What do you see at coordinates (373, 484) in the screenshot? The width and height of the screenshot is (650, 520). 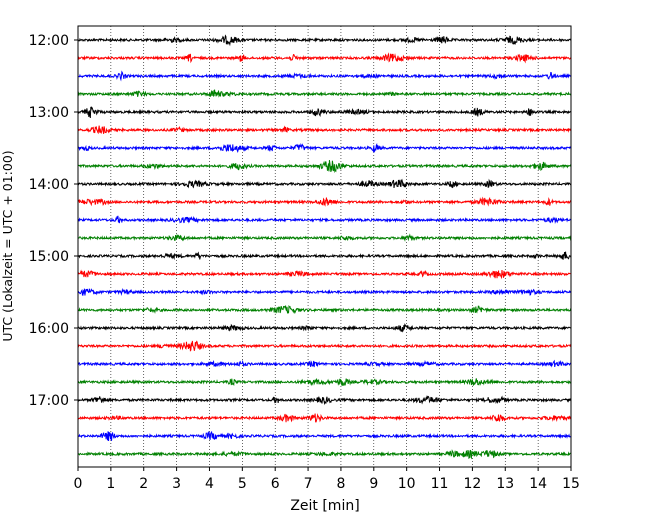 I see `x-tick-label: 9` at bounding box center [373, 484].